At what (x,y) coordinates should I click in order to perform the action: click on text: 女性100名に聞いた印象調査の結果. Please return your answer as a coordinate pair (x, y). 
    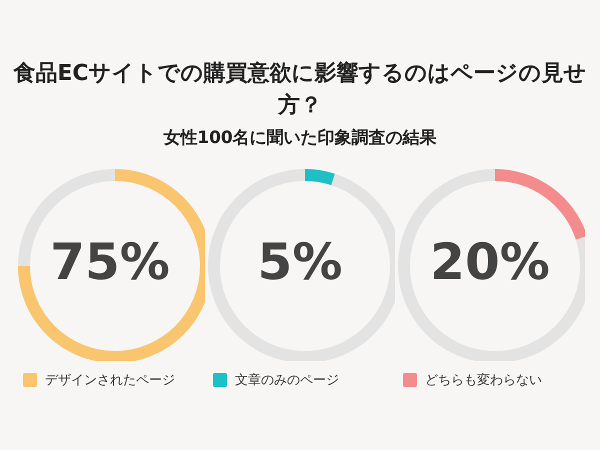
    Looking at the image, I should click on (300, 138).